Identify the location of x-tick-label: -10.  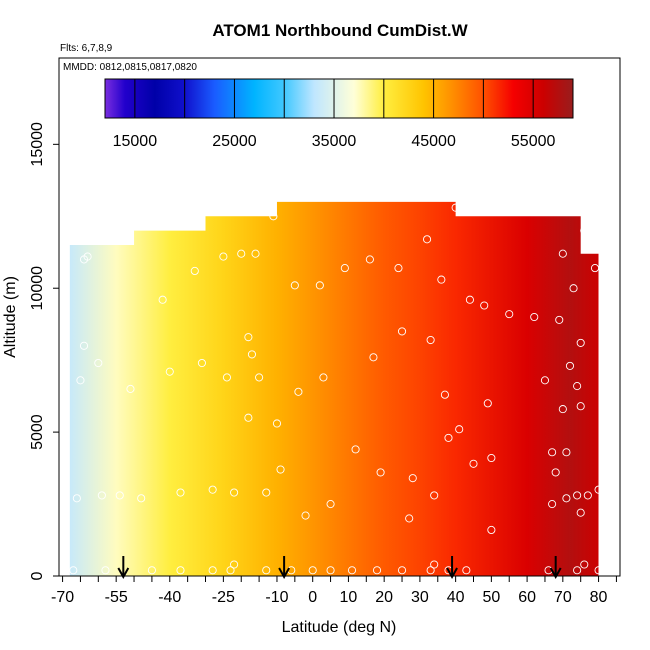
(276, 597).